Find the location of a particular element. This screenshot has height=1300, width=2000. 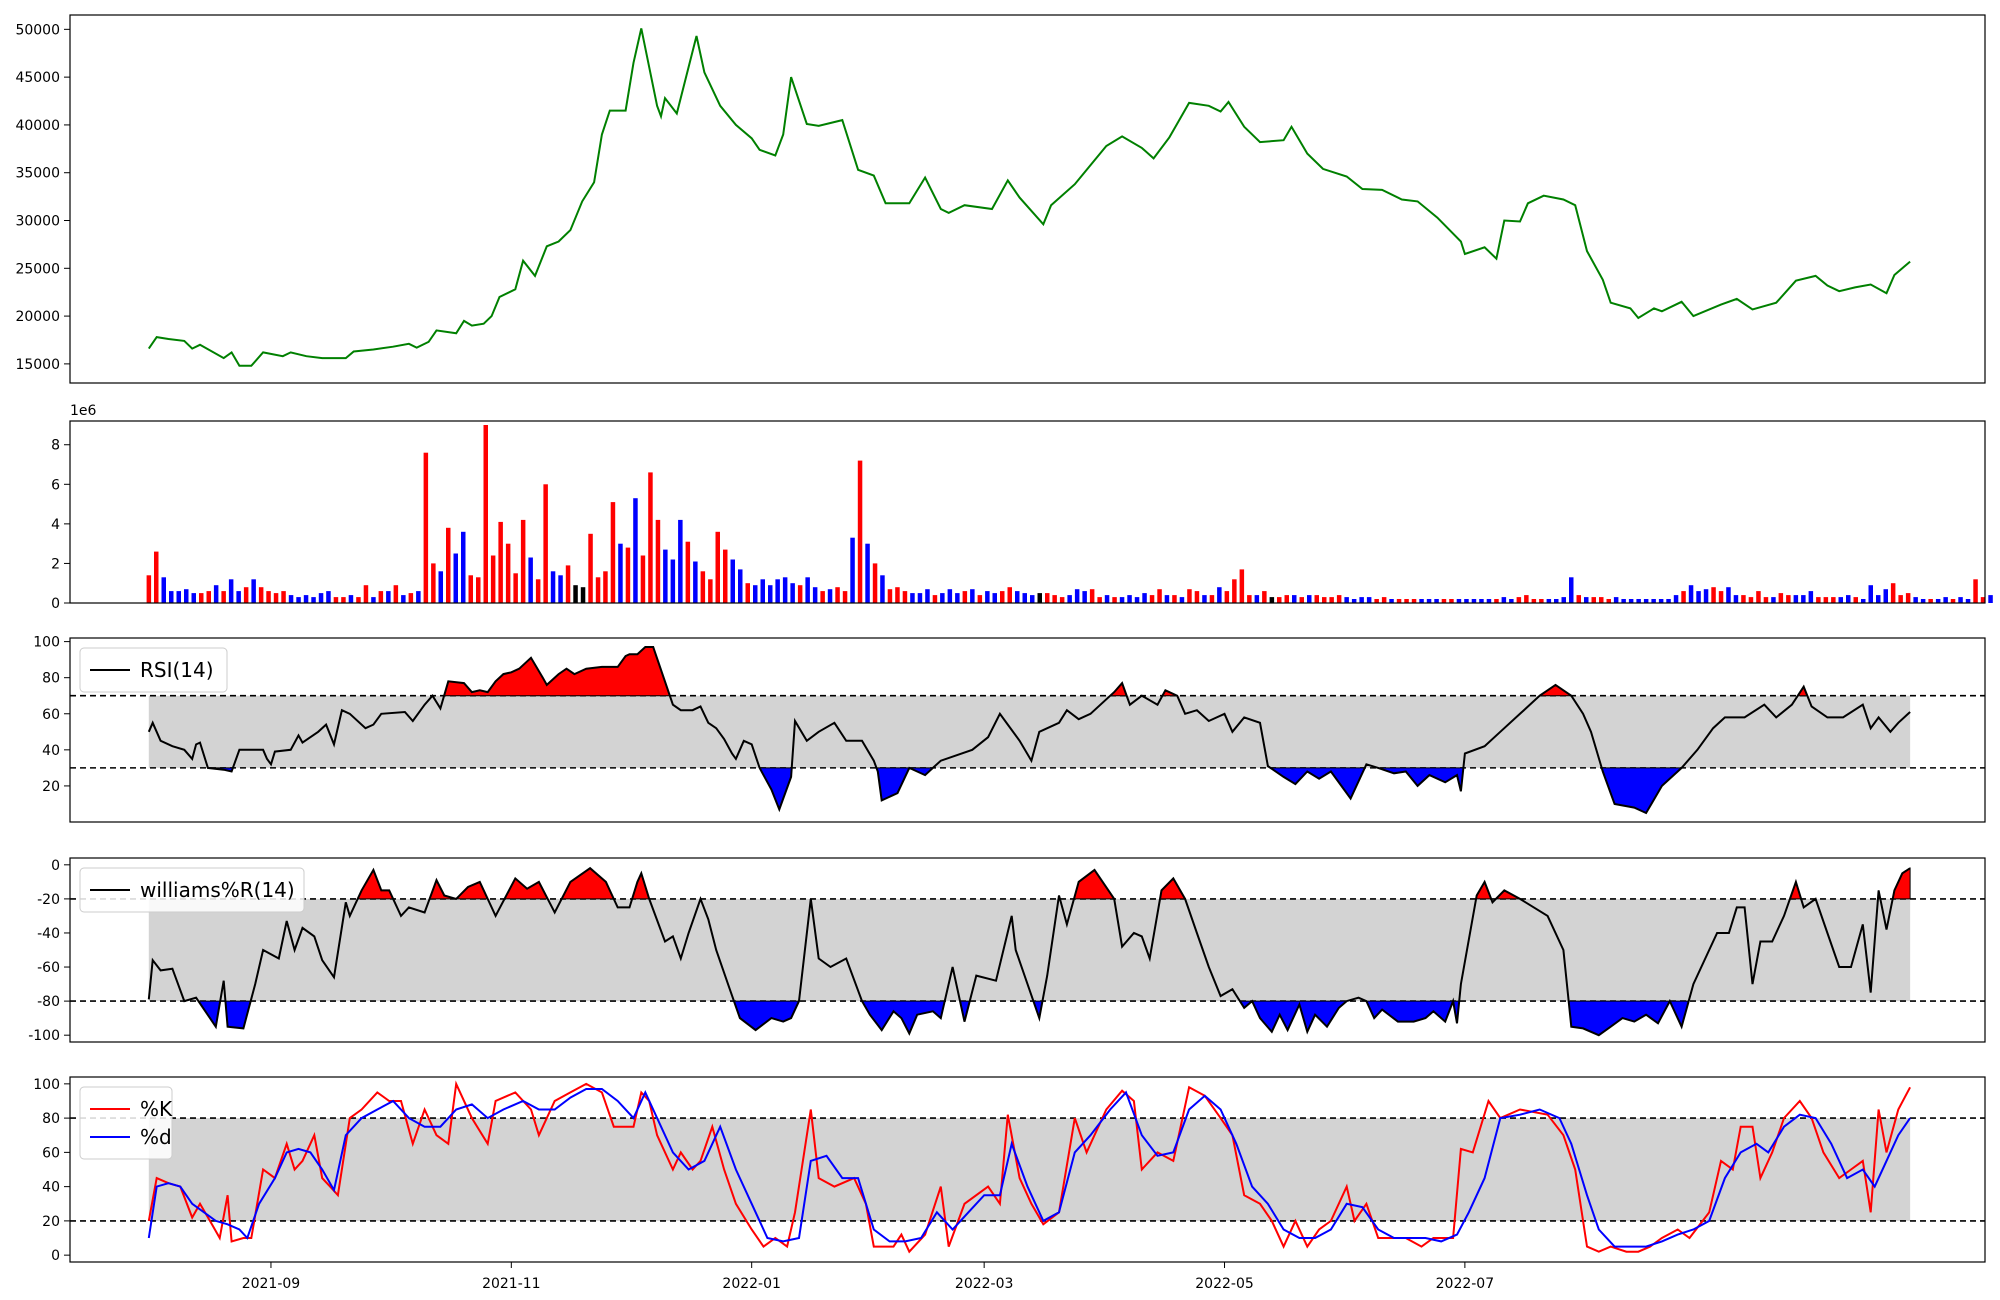

y-tick-label: 30000 is located at coordinates (37, 222).